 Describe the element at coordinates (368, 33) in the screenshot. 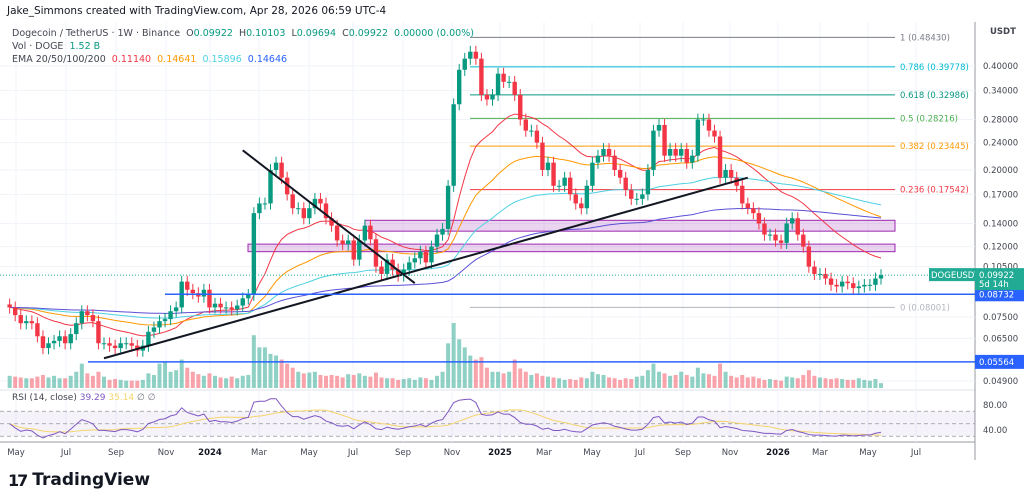

I see `close-value: 0.09922` at that location.